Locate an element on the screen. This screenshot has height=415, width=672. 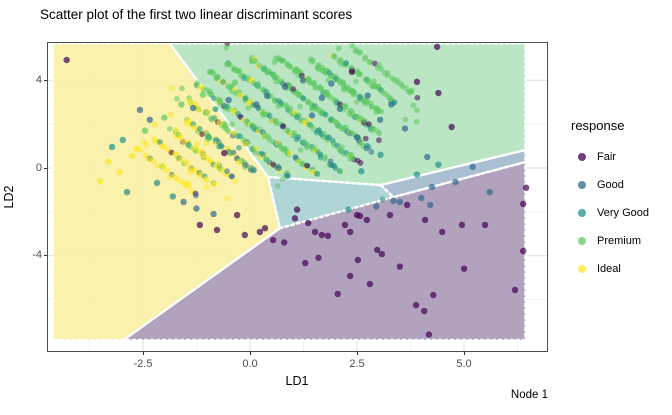
legend-item-good: Good is located at coordinates (610, 185).